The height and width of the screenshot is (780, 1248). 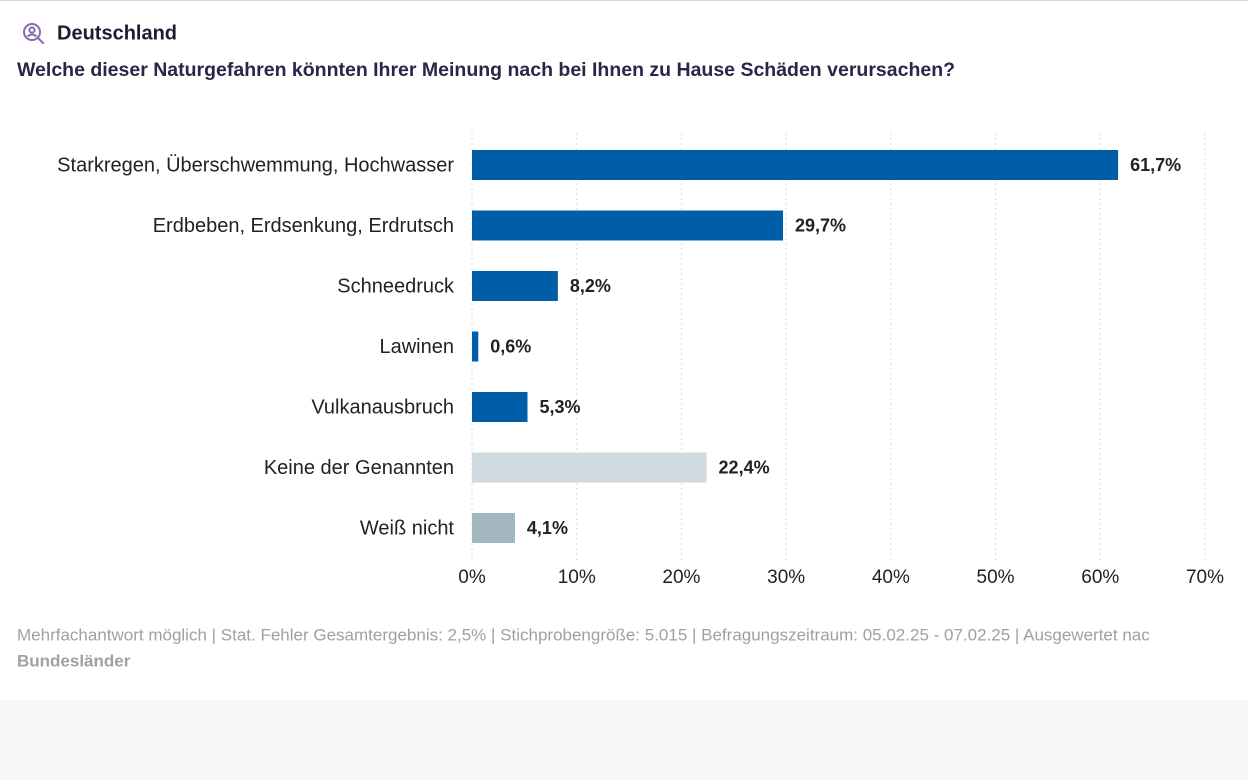 What do you see at coordinates (510, 346) in the screenshot?
I see `value-label: 0,6%` at bounding box center [510, 346].